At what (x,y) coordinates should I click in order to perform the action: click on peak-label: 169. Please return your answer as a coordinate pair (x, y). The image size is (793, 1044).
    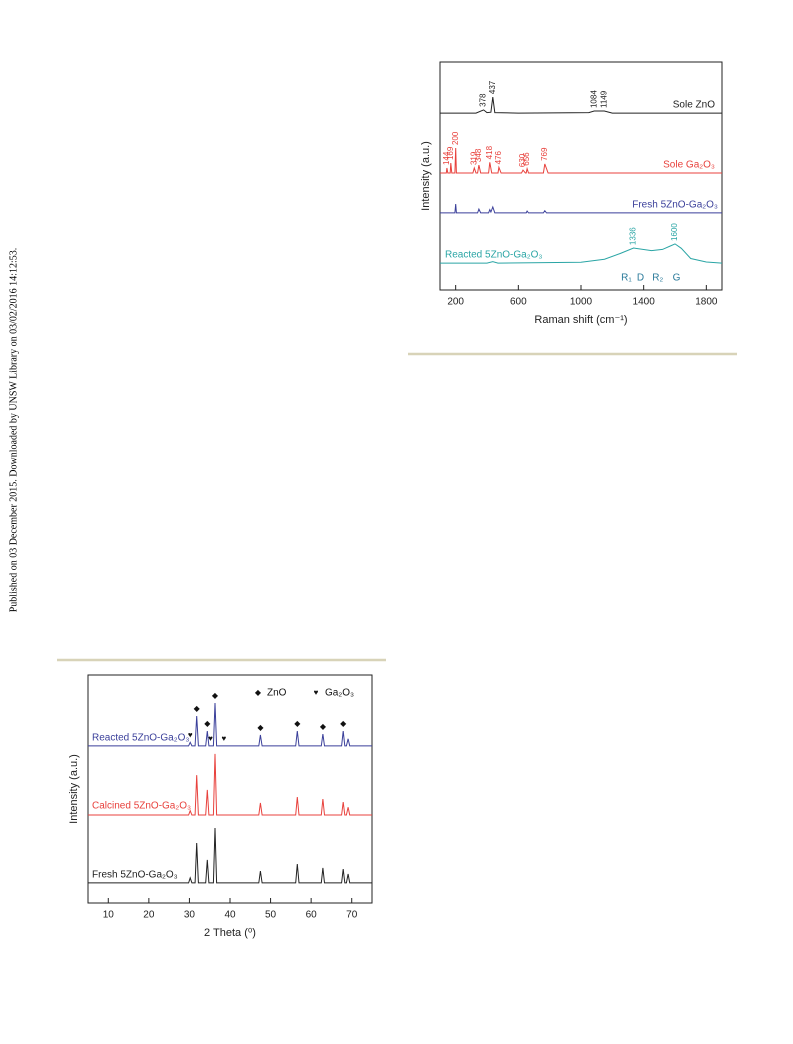
    Looking at the image, I should click on (450, 153).